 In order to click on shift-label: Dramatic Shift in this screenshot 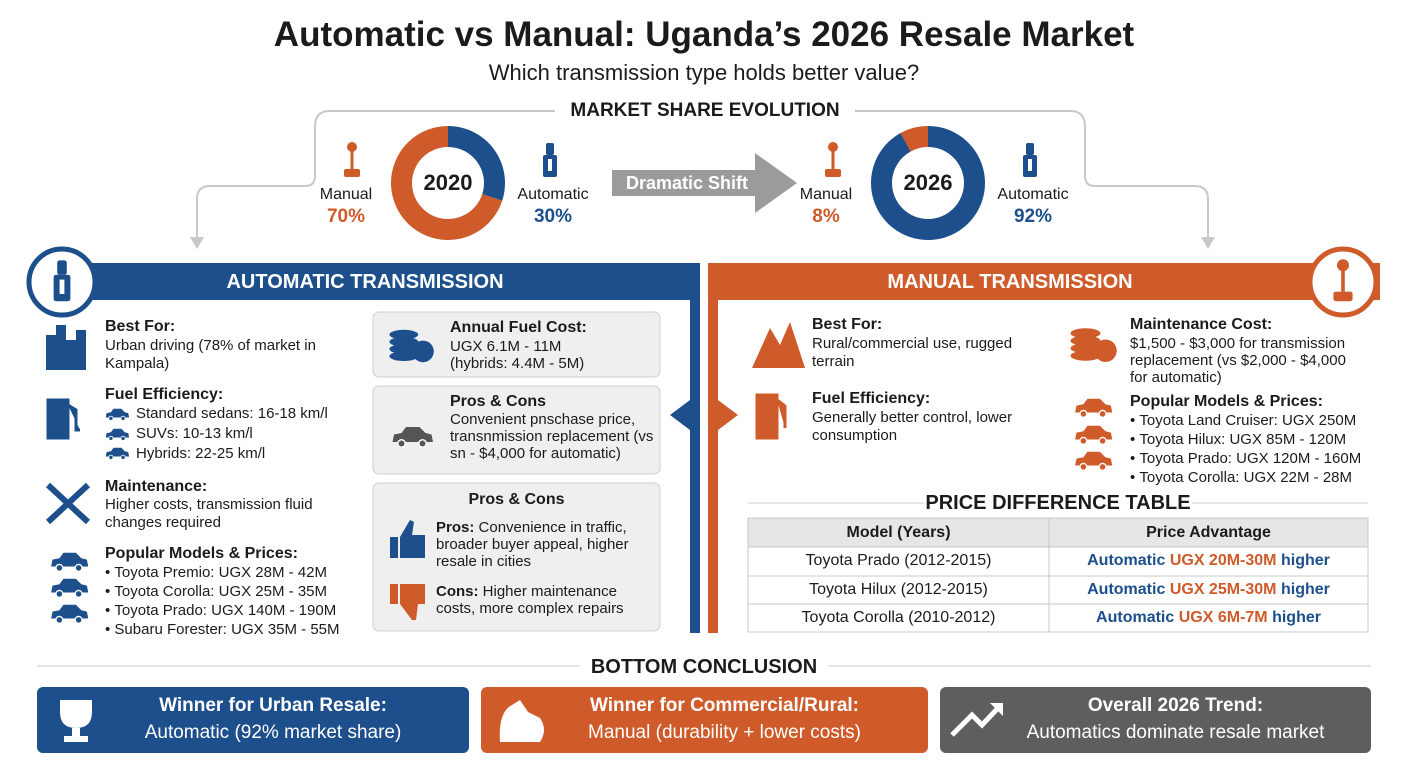, I will do `click(687, 183)`.